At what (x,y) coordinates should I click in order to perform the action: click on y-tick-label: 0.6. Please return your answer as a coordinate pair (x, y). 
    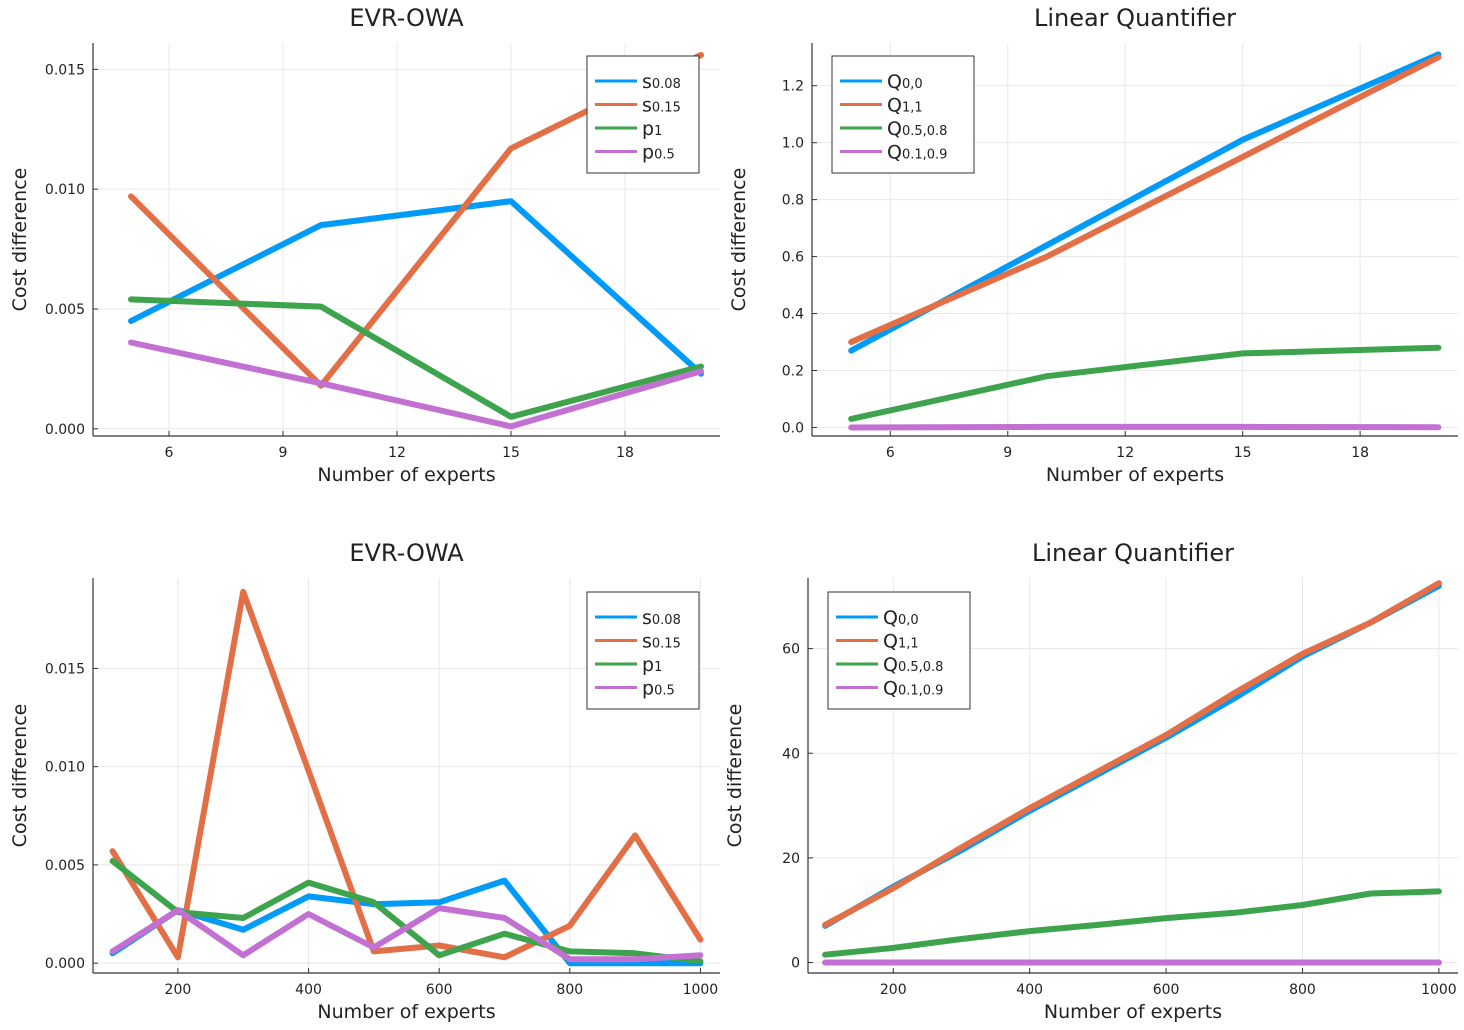
    Looking at the image, I should click on (793, 258).